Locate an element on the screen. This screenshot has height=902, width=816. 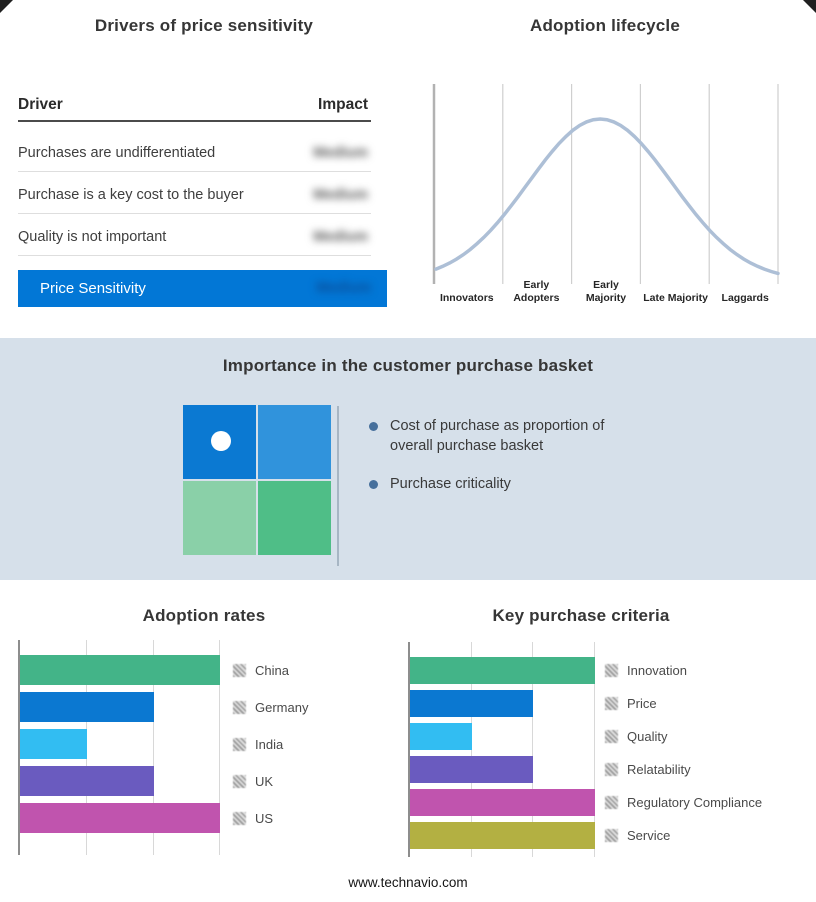
lifecycle-stage-label: Laggards is located at coordinates (745, 298).